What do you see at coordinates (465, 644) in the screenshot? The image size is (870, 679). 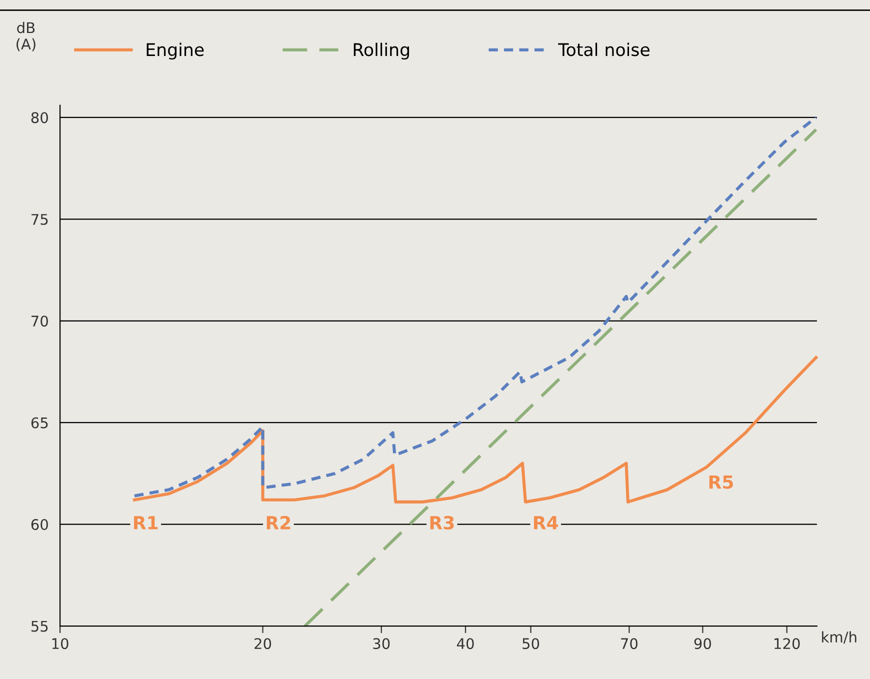 I see `x-tick-label: 40` at bounding box center [465, 644].